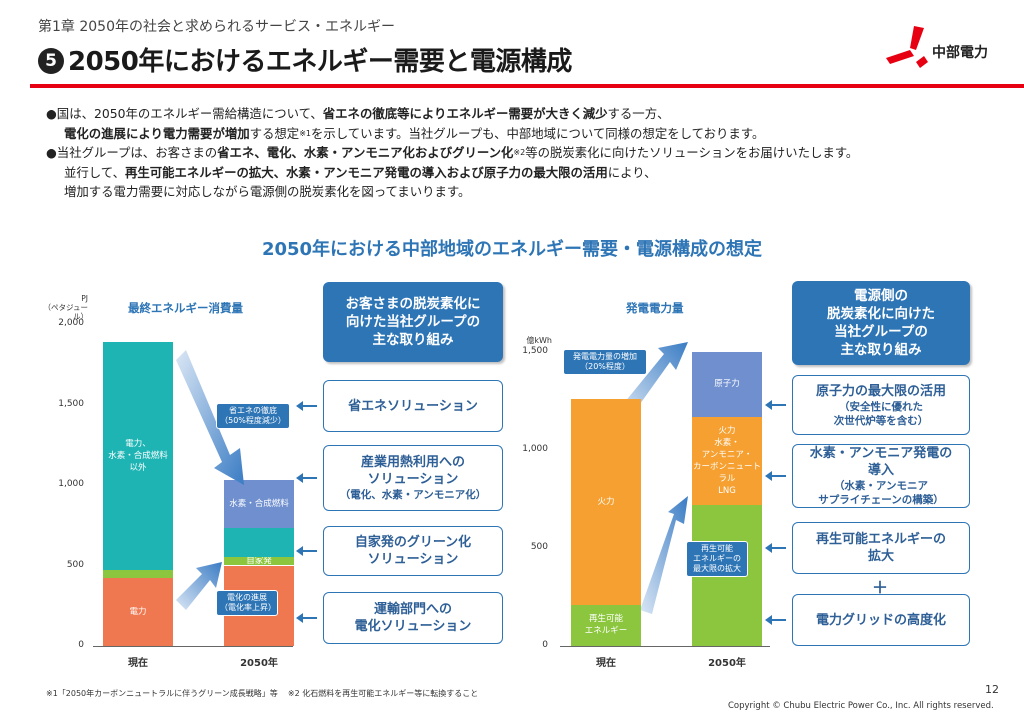 The height and width of the screenshot is (721, 1024). I want to click on left-y-tick: 1,500, so click(71, 403).